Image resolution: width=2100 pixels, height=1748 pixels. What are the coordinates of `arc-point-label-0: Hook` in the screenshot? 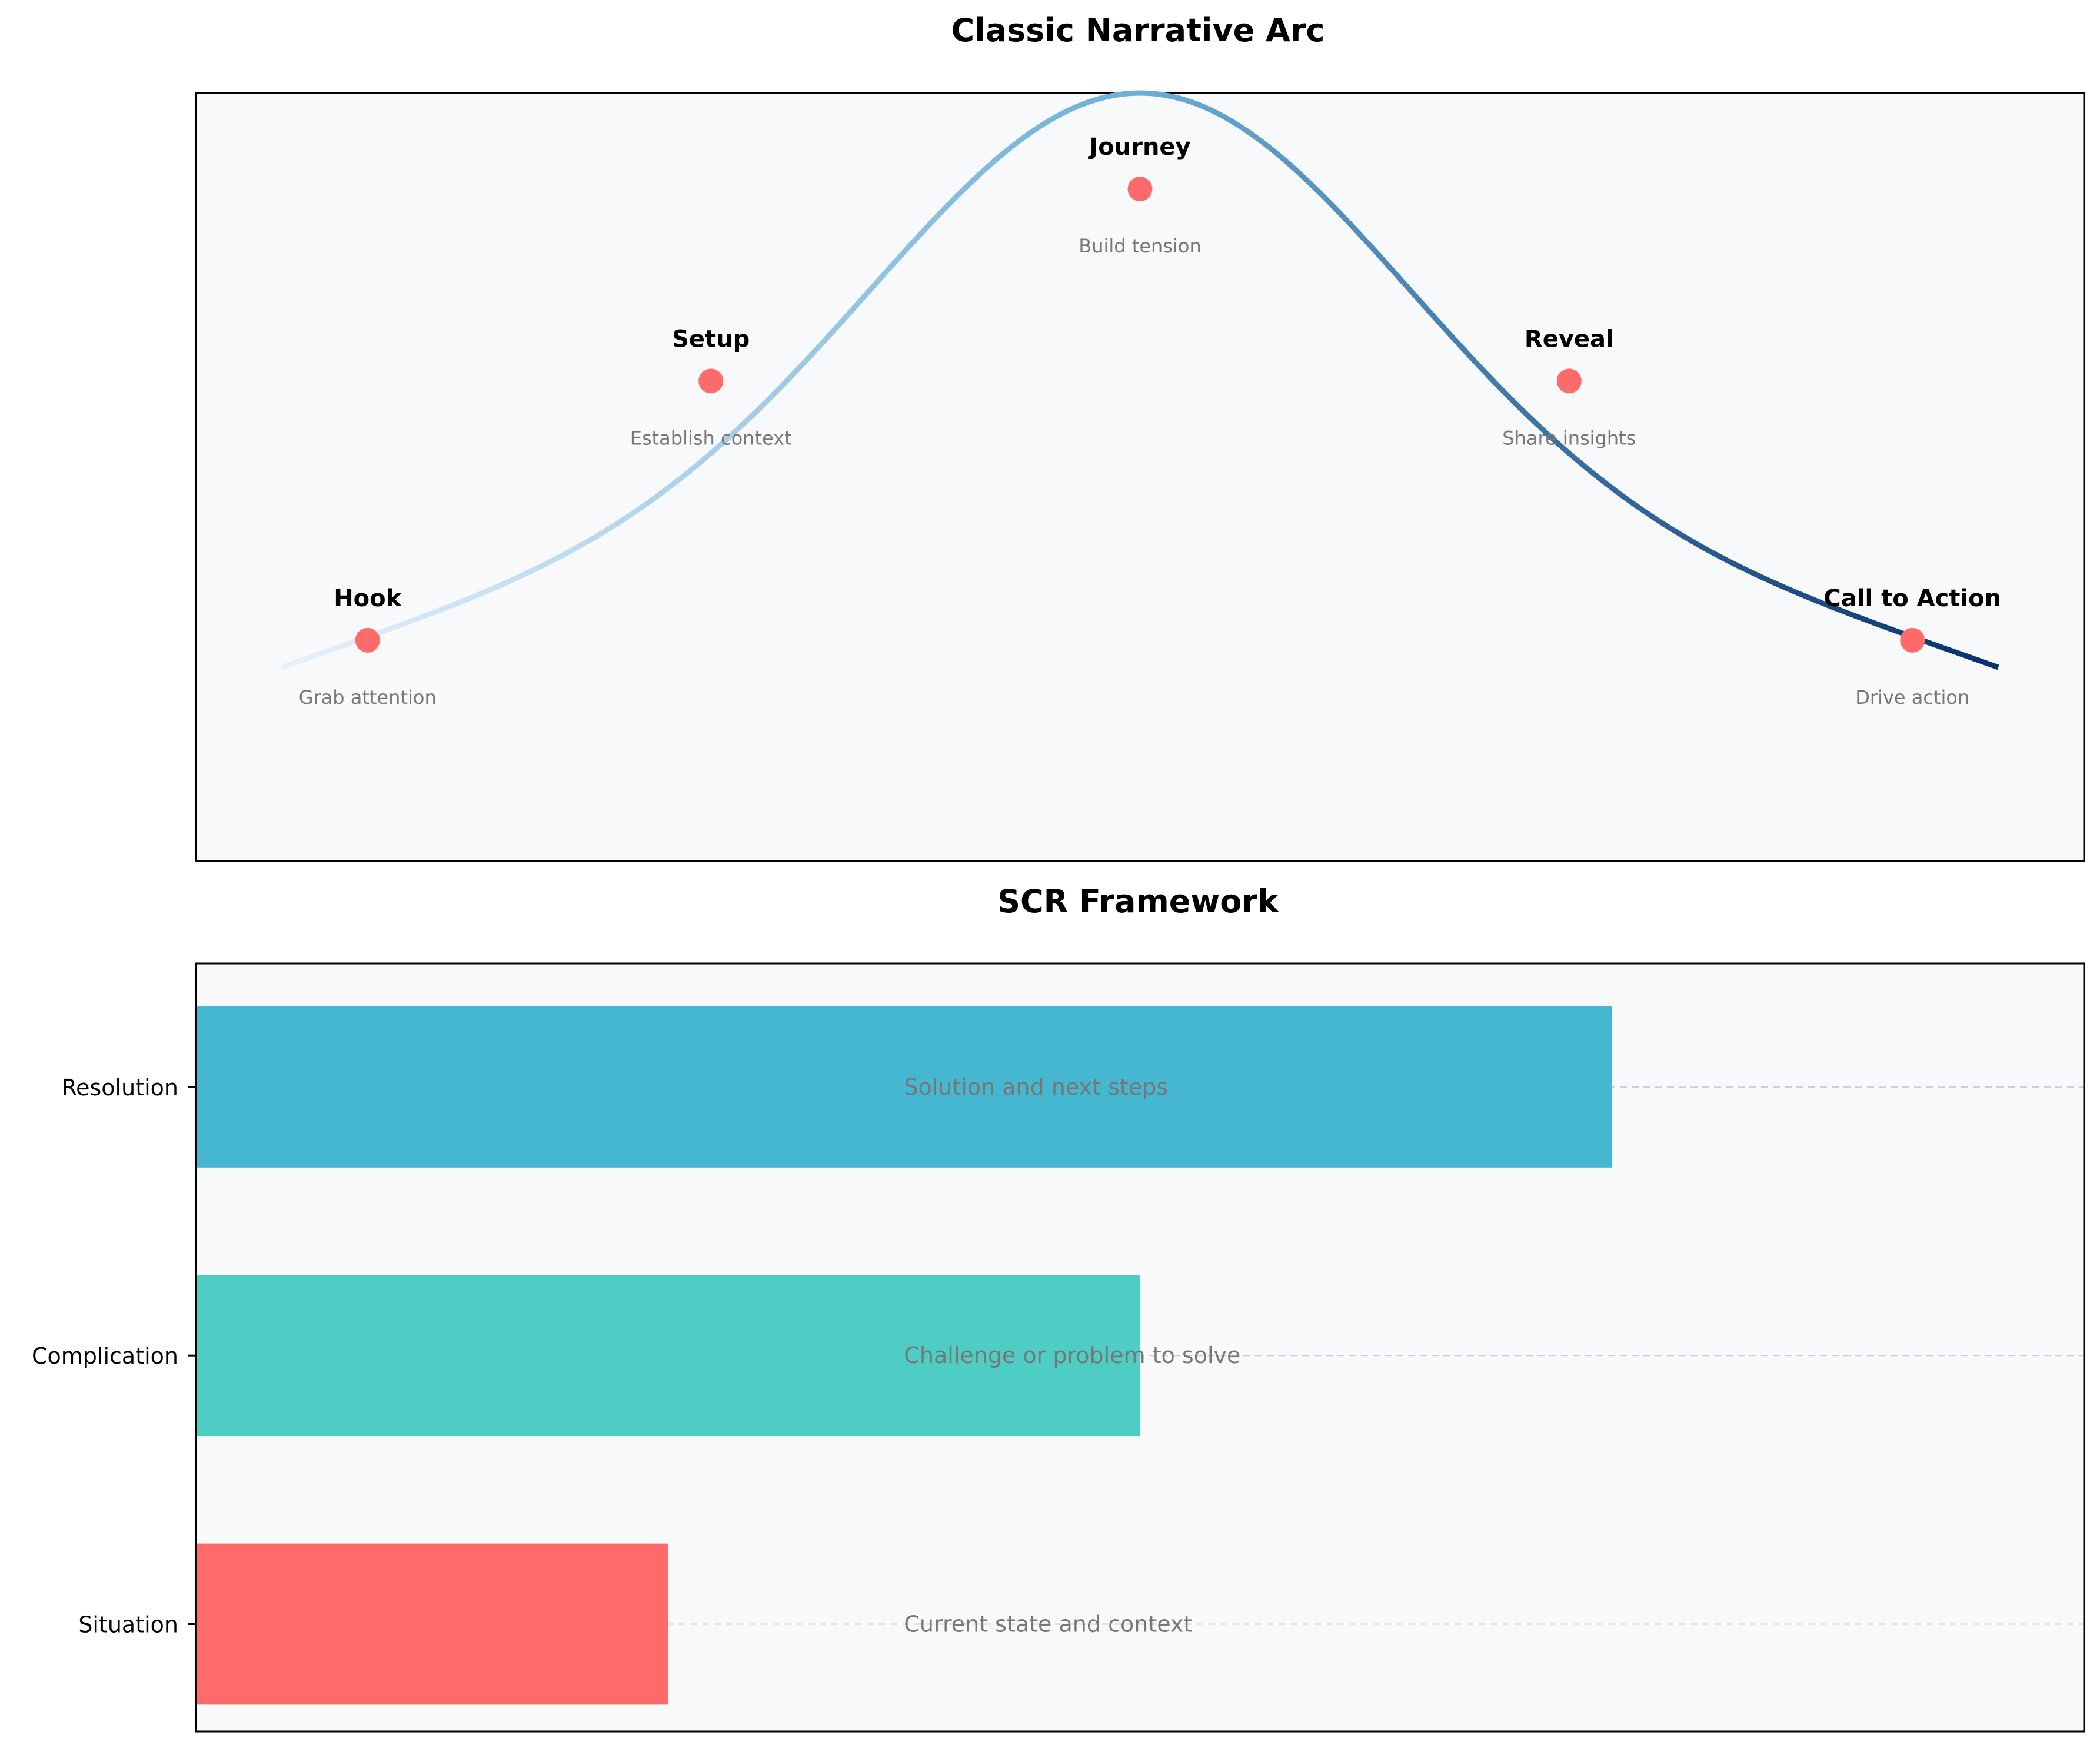 It's located at (368, 598).